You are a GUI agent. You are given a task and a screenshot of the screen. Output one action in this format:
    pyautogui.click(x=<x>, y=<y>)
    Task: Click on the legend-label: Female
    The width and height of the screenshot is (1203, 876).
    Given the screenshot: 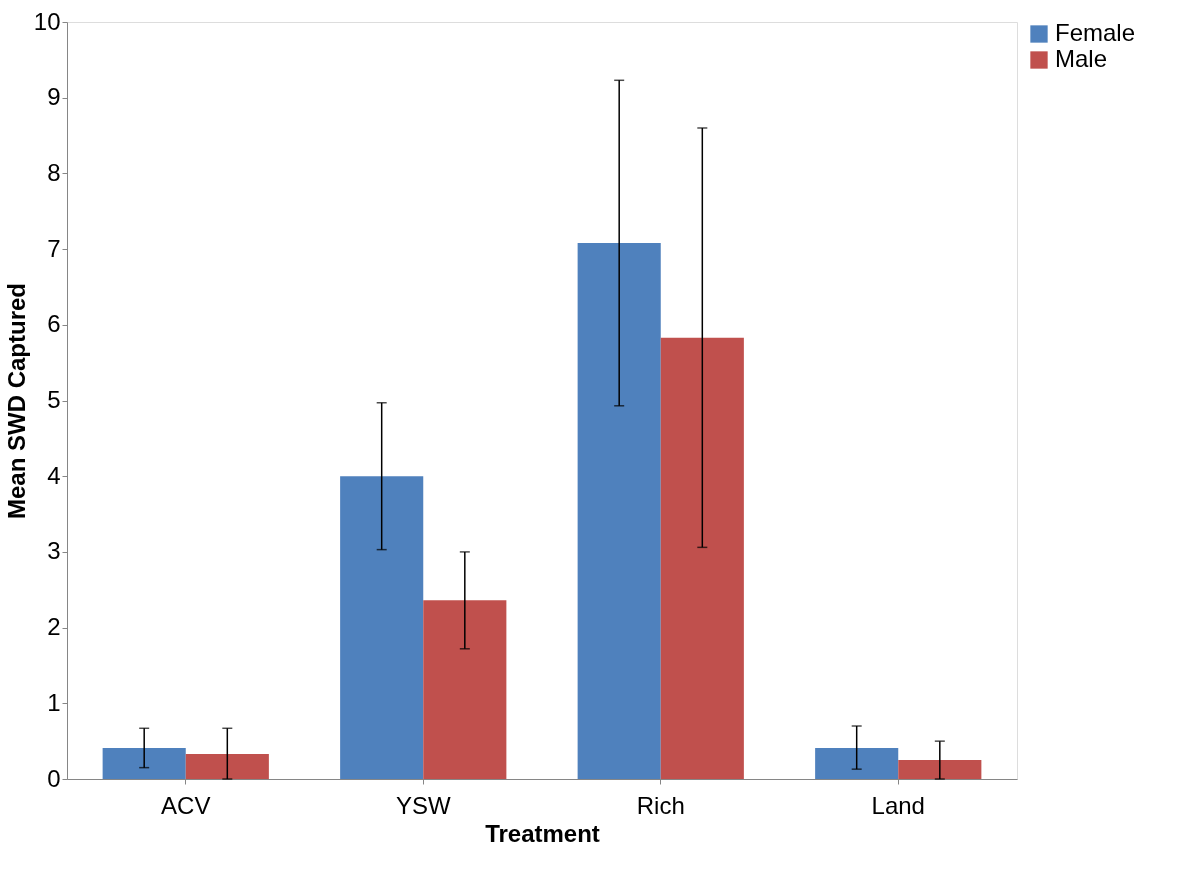 What is the action you would take?
    pyautogui.click(x=1095, y=32)
    